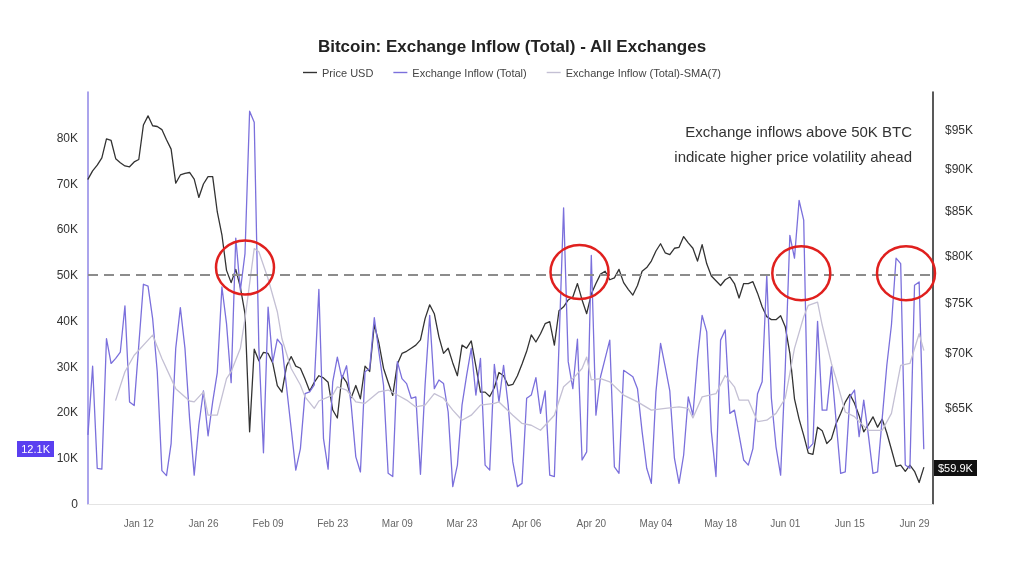 The image size is (1024, 576). What do you see at coordinates (643, 72) in the screenshot?
I see `legend-label: Exchange Inflow (Total)-SMA(7)` at bounding box center [643, 72].